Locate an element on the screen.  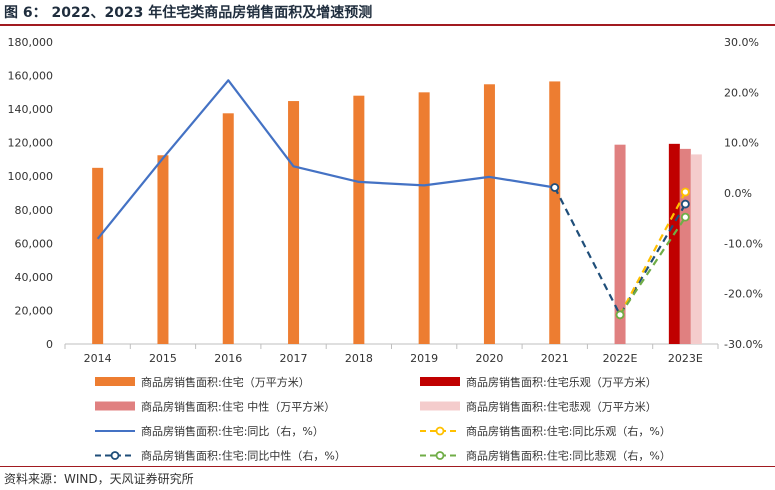
x-tick-label: 2021 is located at coordinates (555, 358).